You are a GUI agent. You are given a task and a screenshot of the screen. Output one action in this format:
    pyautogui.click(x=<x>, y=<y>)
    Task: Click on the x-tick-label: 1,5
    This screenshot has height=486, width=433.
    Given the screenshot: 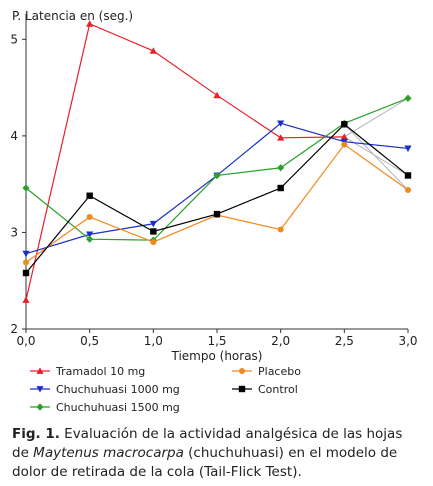 What is the action you would take?
    pyautogui.click(x=216, y=341)
    